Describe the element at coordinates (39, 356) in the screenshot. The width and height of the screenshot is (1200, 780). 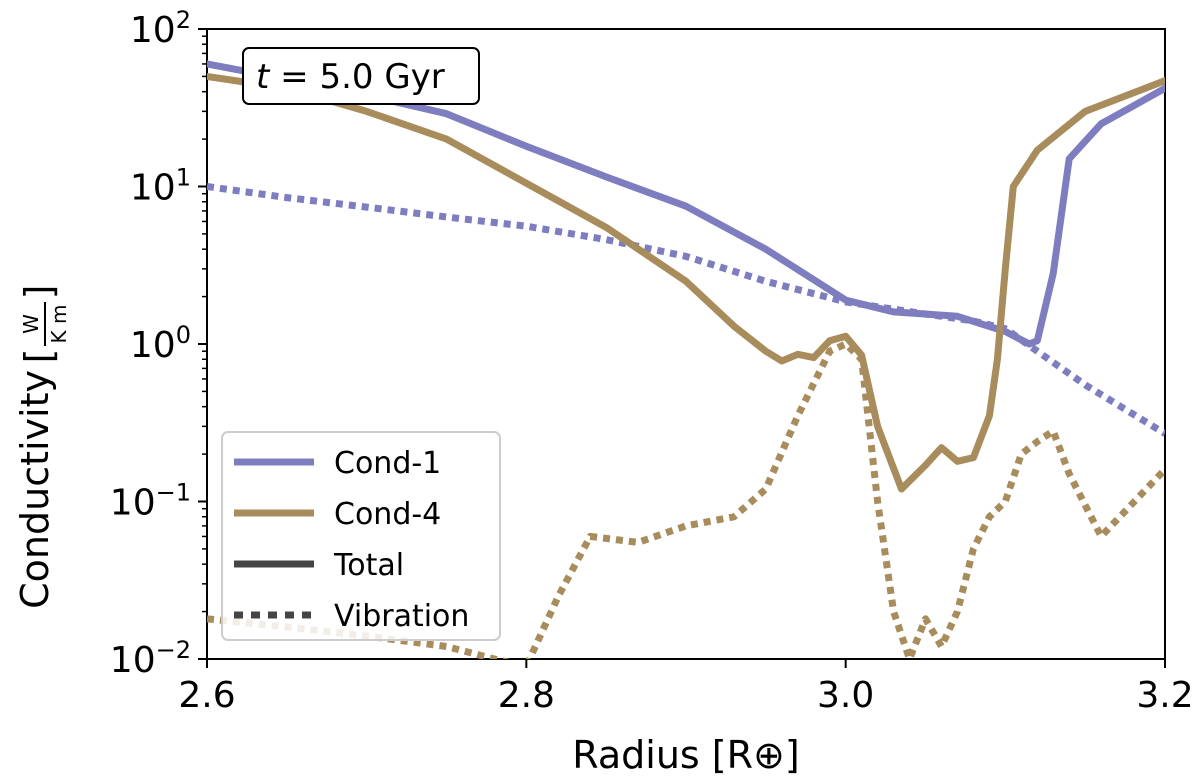
I see `y-axis-bracket-open: [` at that location.